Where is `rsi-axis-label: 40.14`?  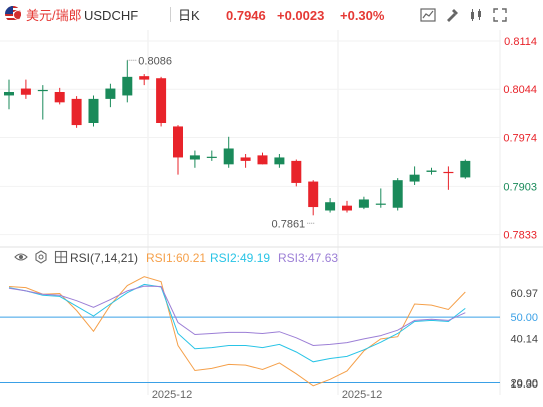 rsi-axis-label: 40.14 is located at coordinates (524, 340).